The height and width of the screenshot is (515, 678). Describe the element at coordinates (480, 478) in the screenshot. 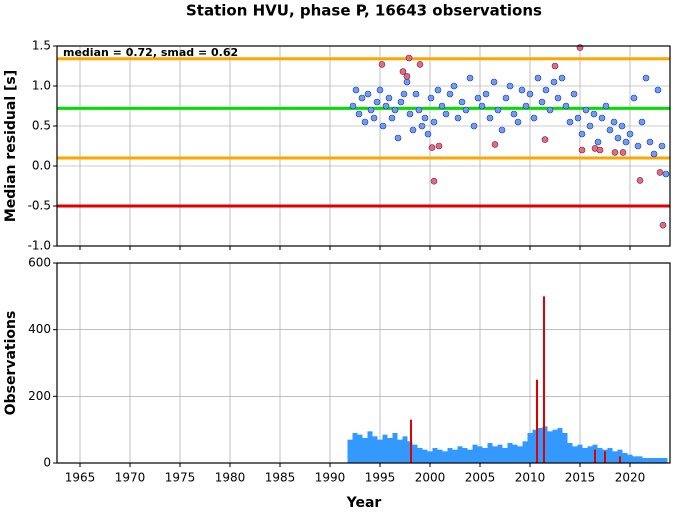

I see `x-tick-label: 2005` at that location.